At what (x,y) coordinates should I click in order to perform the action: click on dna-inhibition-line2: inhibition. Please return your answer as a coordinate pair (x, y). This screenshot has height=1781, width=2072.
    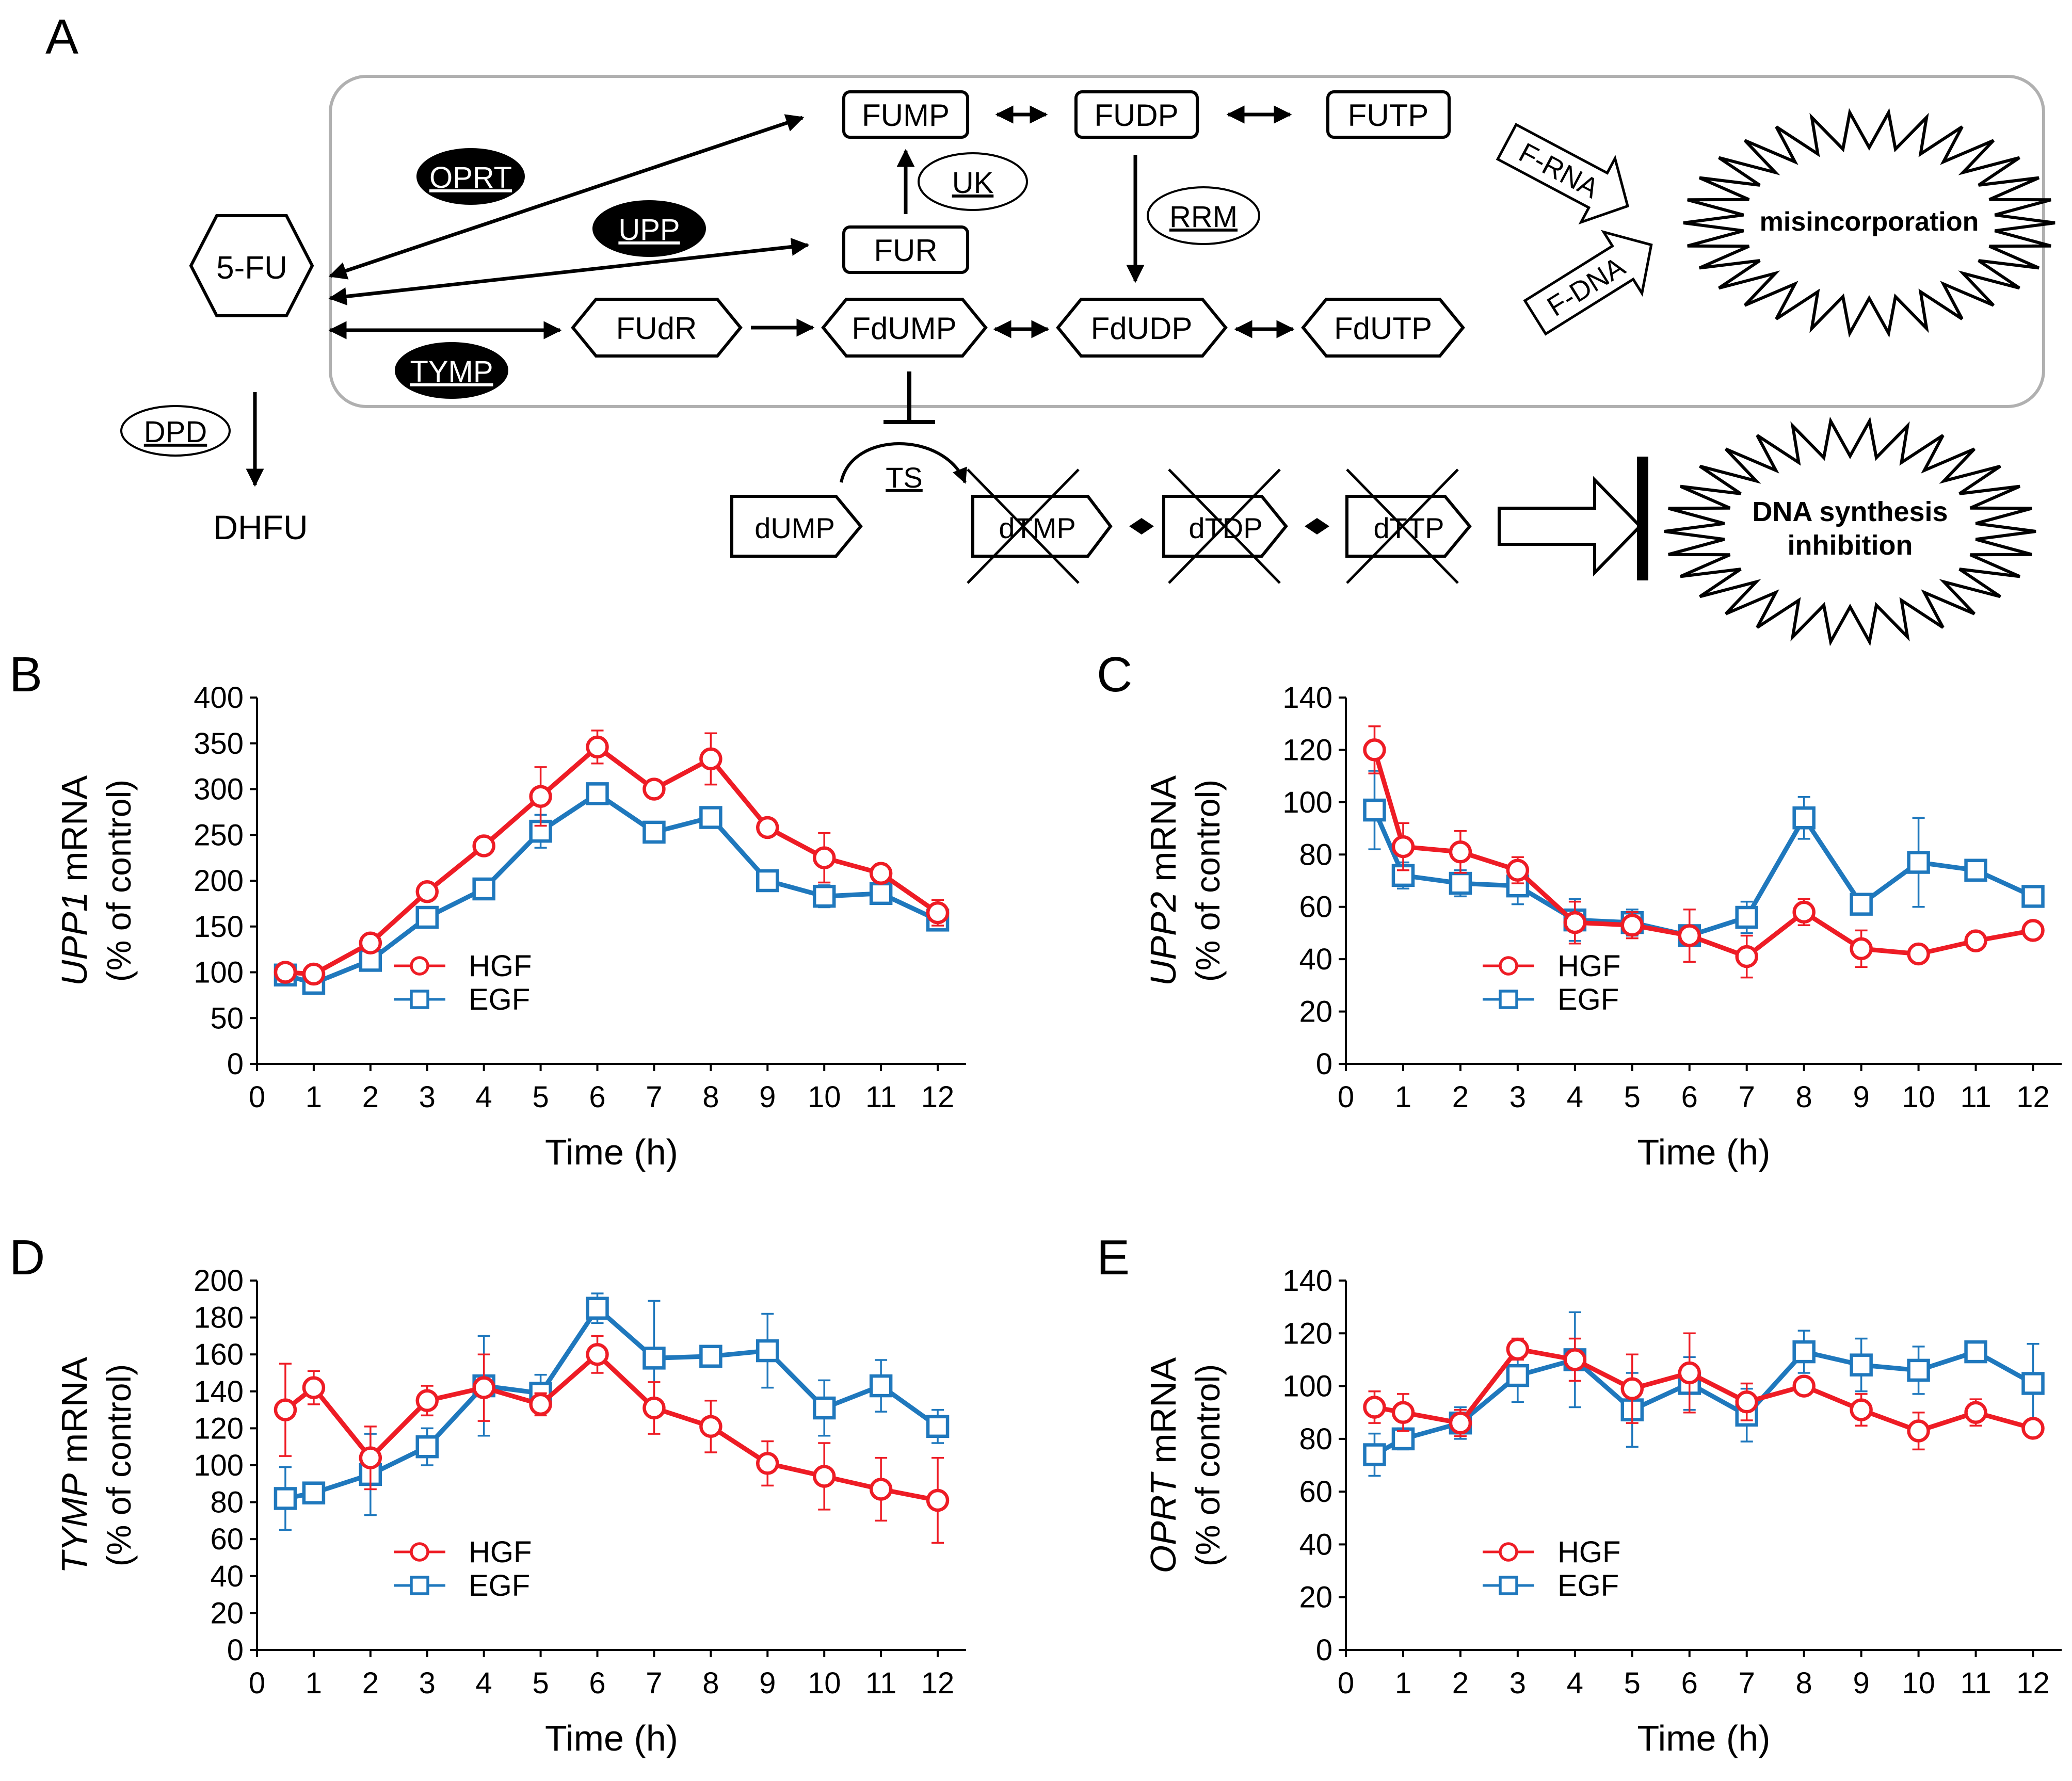
    Looking at the image, I should click on (1850, 545).